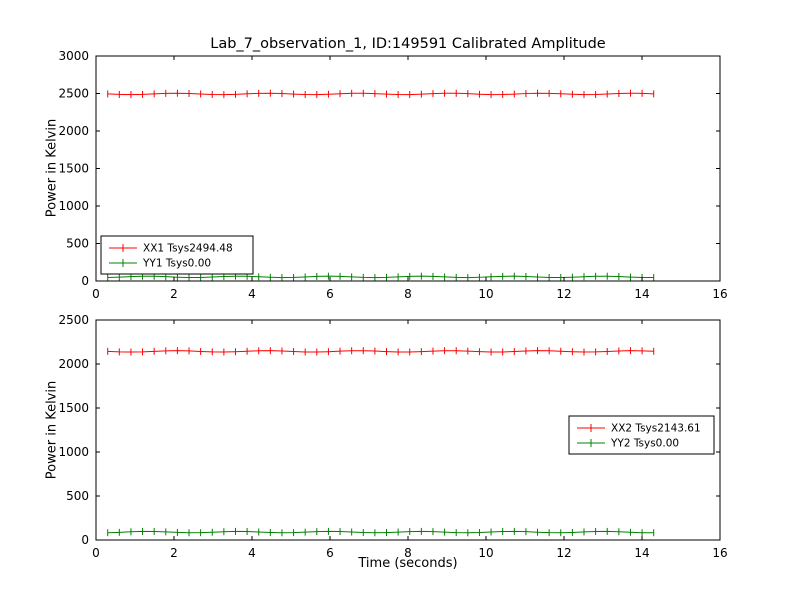 The width and height of the screenshot is (800, 600). I want to click on y-tick-label: 3000, so click(73, 56).